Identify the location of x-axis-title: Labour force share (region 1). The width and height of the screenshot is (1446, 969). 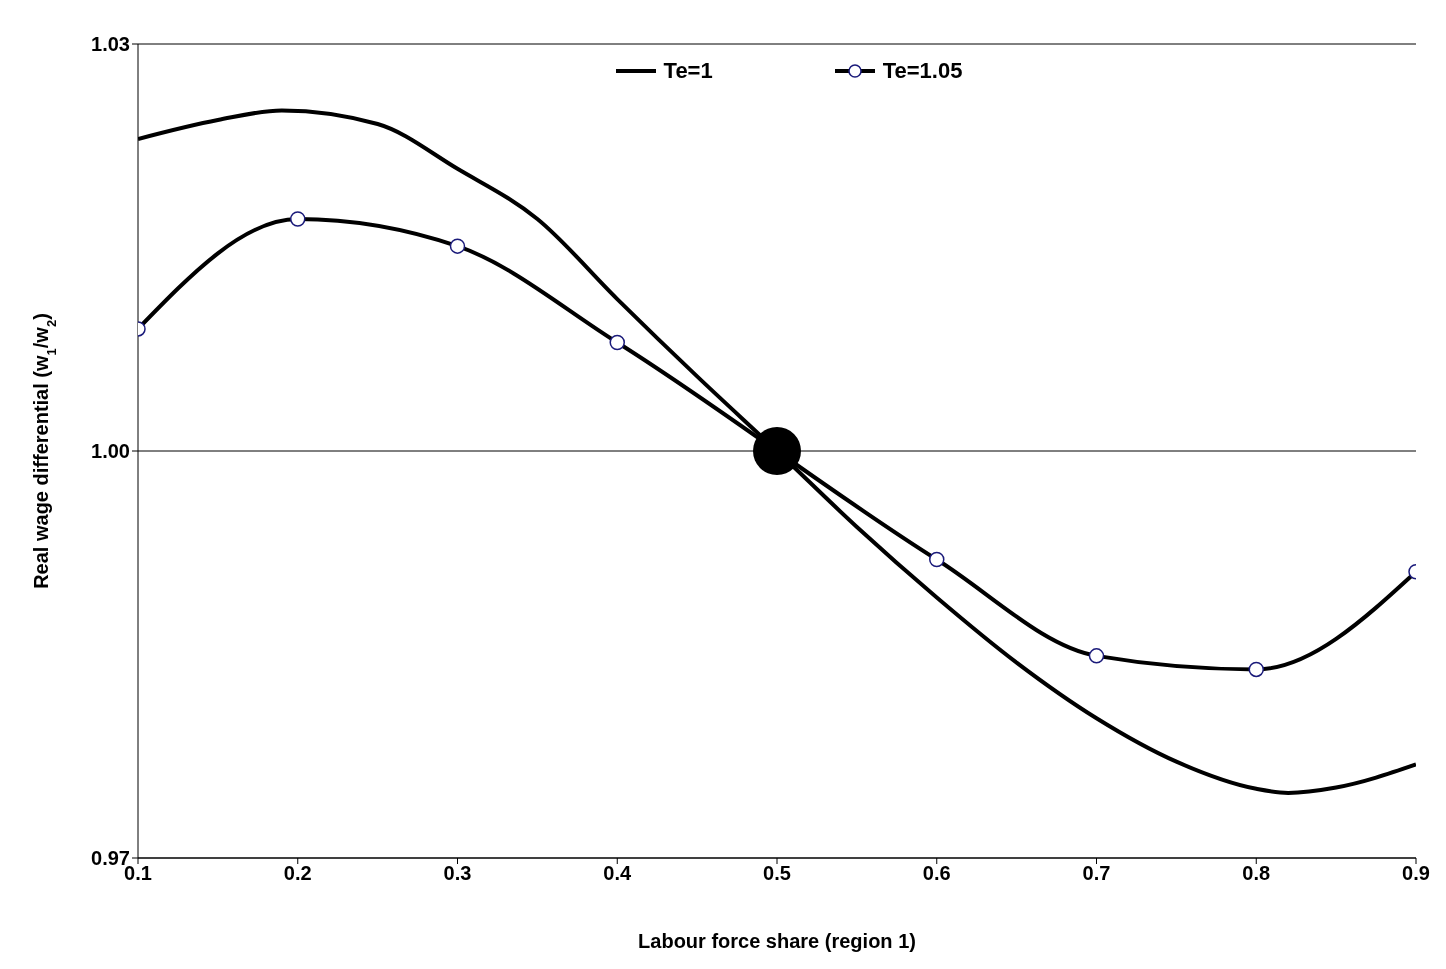
(777, 941).